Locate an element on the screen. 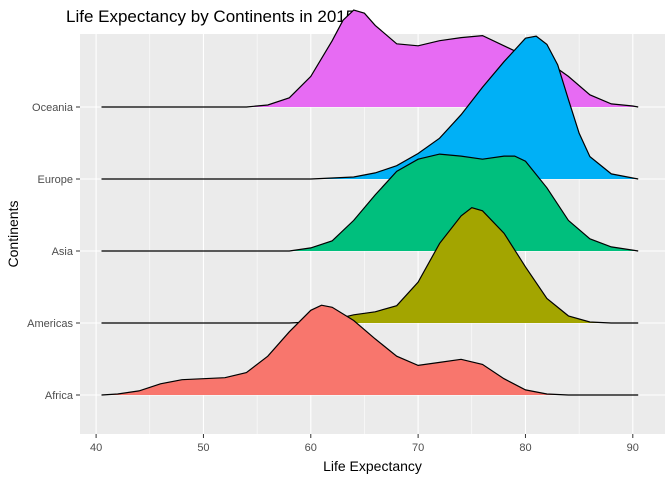 This screenshot has width=672, height=480. y-tick-label: Africa is located at coordinates (59, 396).